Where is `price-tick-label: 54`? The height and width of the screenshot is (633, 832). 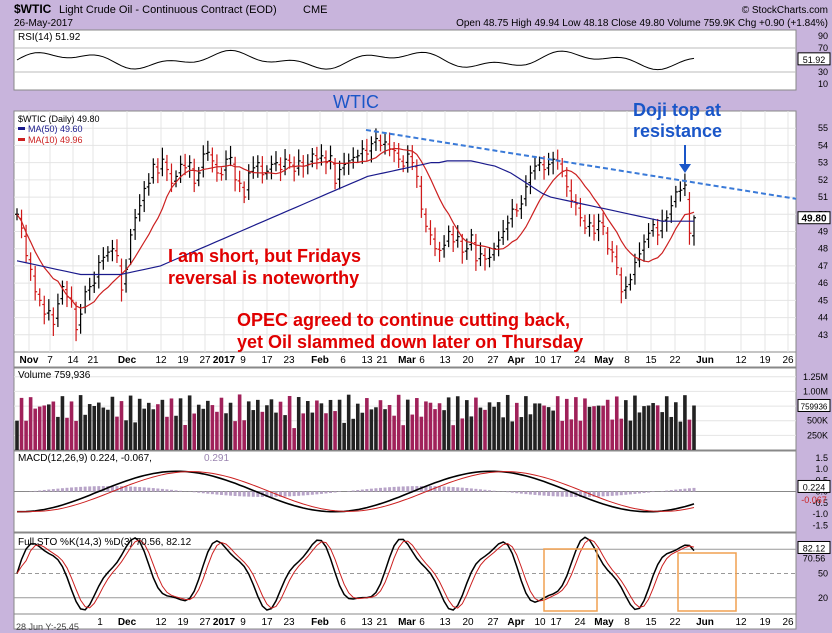
price-tick-label: 54 is located at coordinates (823, 145).